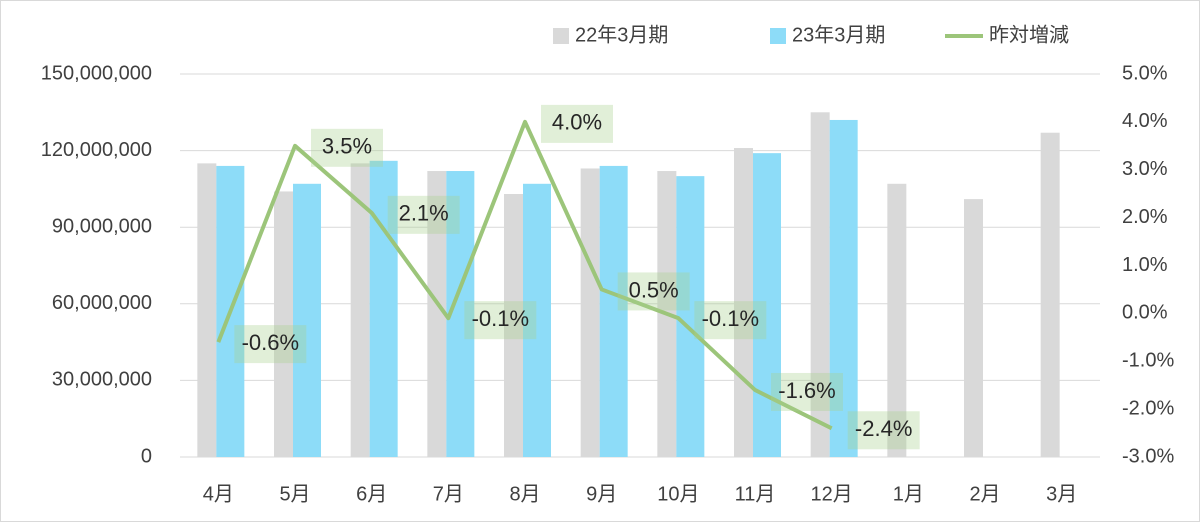  I want to click on data-label: -0.6%, so click(270, 342).